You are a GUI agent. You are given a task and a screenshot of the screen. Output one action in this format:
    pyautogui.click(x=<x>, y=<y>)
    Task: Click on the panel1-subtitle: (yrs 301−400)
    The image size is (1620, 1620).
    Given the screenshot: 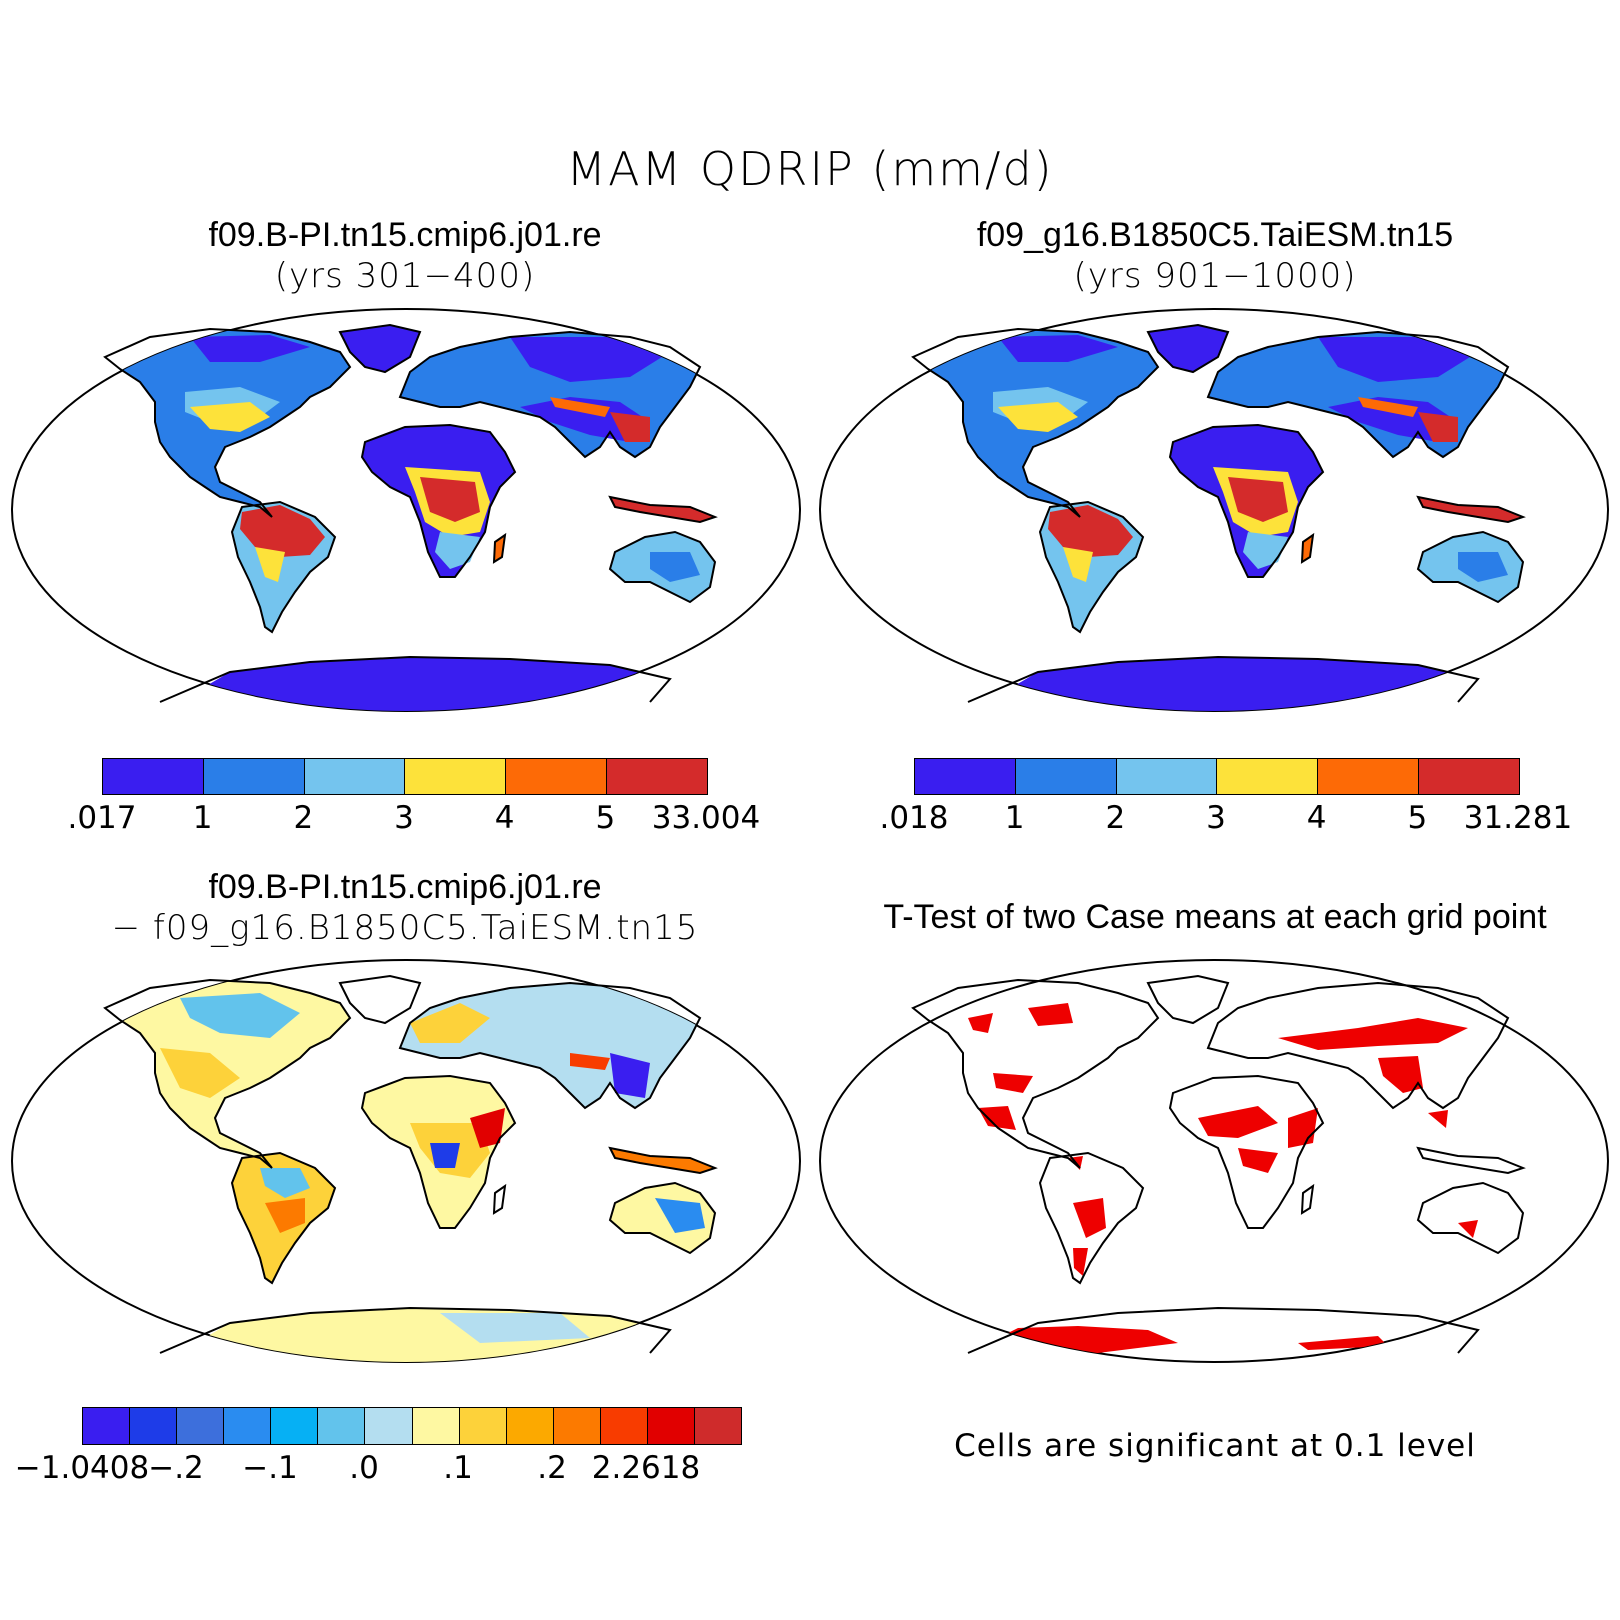 What is the action you would take?
    pyautogui.click(x=405, y=276)
    